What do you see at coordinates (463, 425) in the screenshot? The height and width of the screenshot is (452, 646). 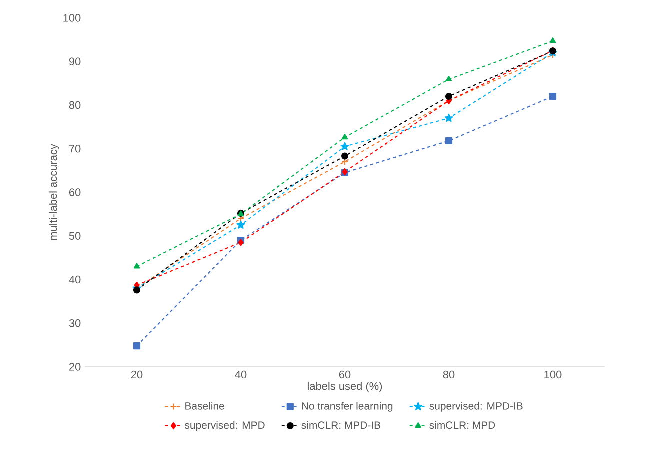 I see `legend-label: simCLR: MPD` at bounding box center [463, 425].